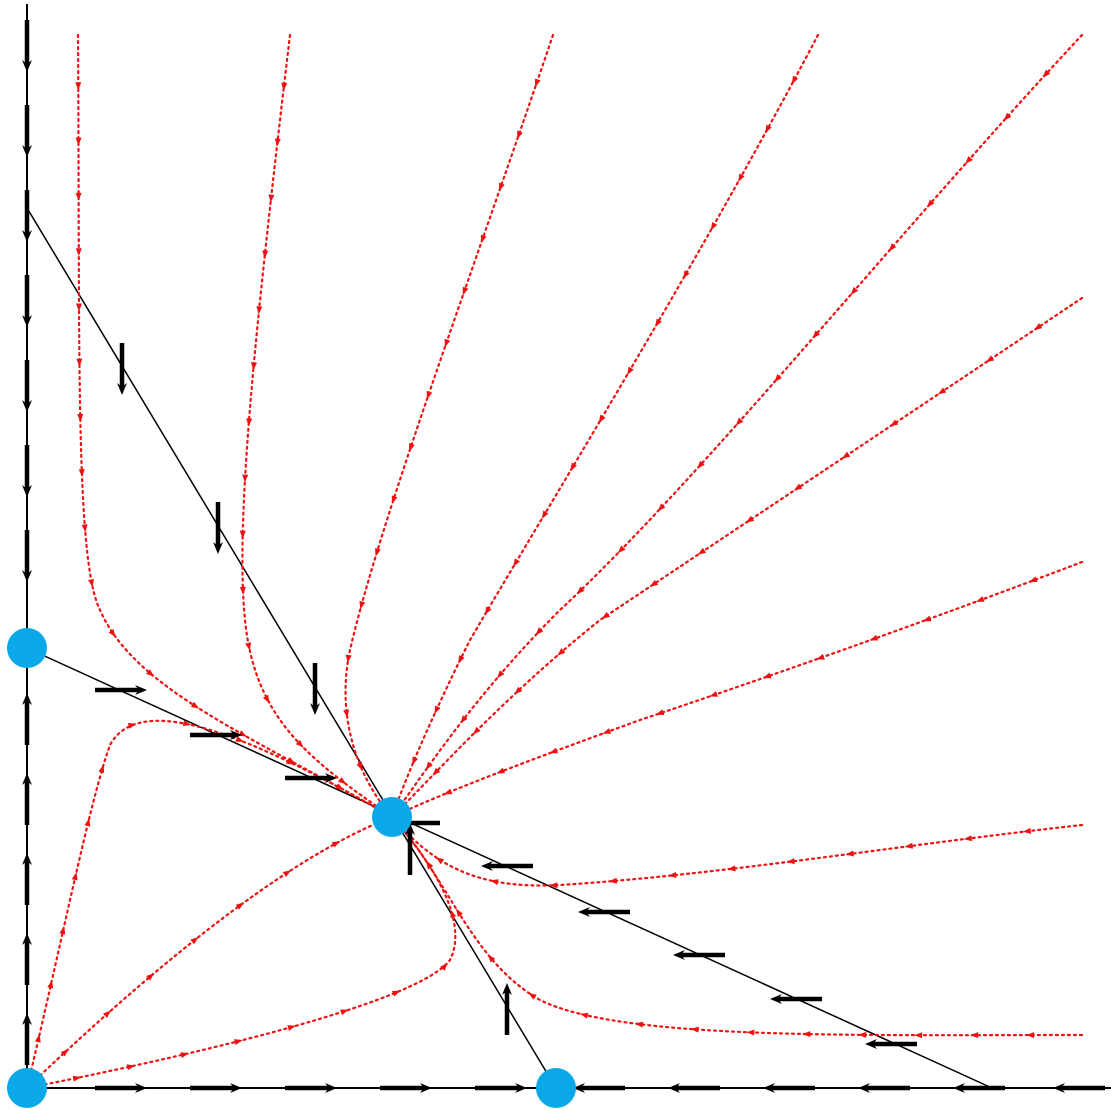 The image size is (1111, 1110). Describe the element at coordinates (218, 528) in the screenshot. I see `direction-arrow-nullcline-down` at that location.